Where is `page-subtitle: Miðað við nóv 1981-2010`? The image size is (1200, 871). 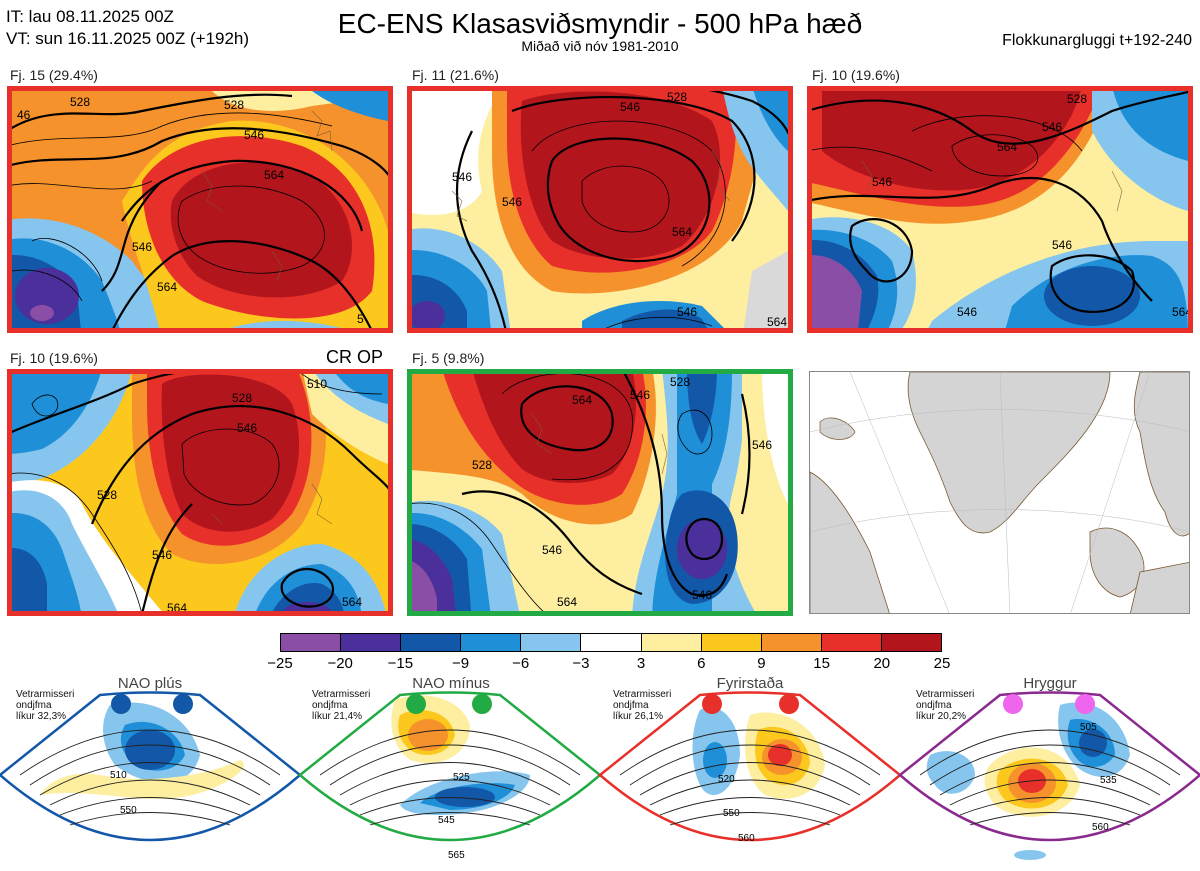 page-subtitle: Miðað við nóv 1981-2010 is located at coordinates (600, 46).